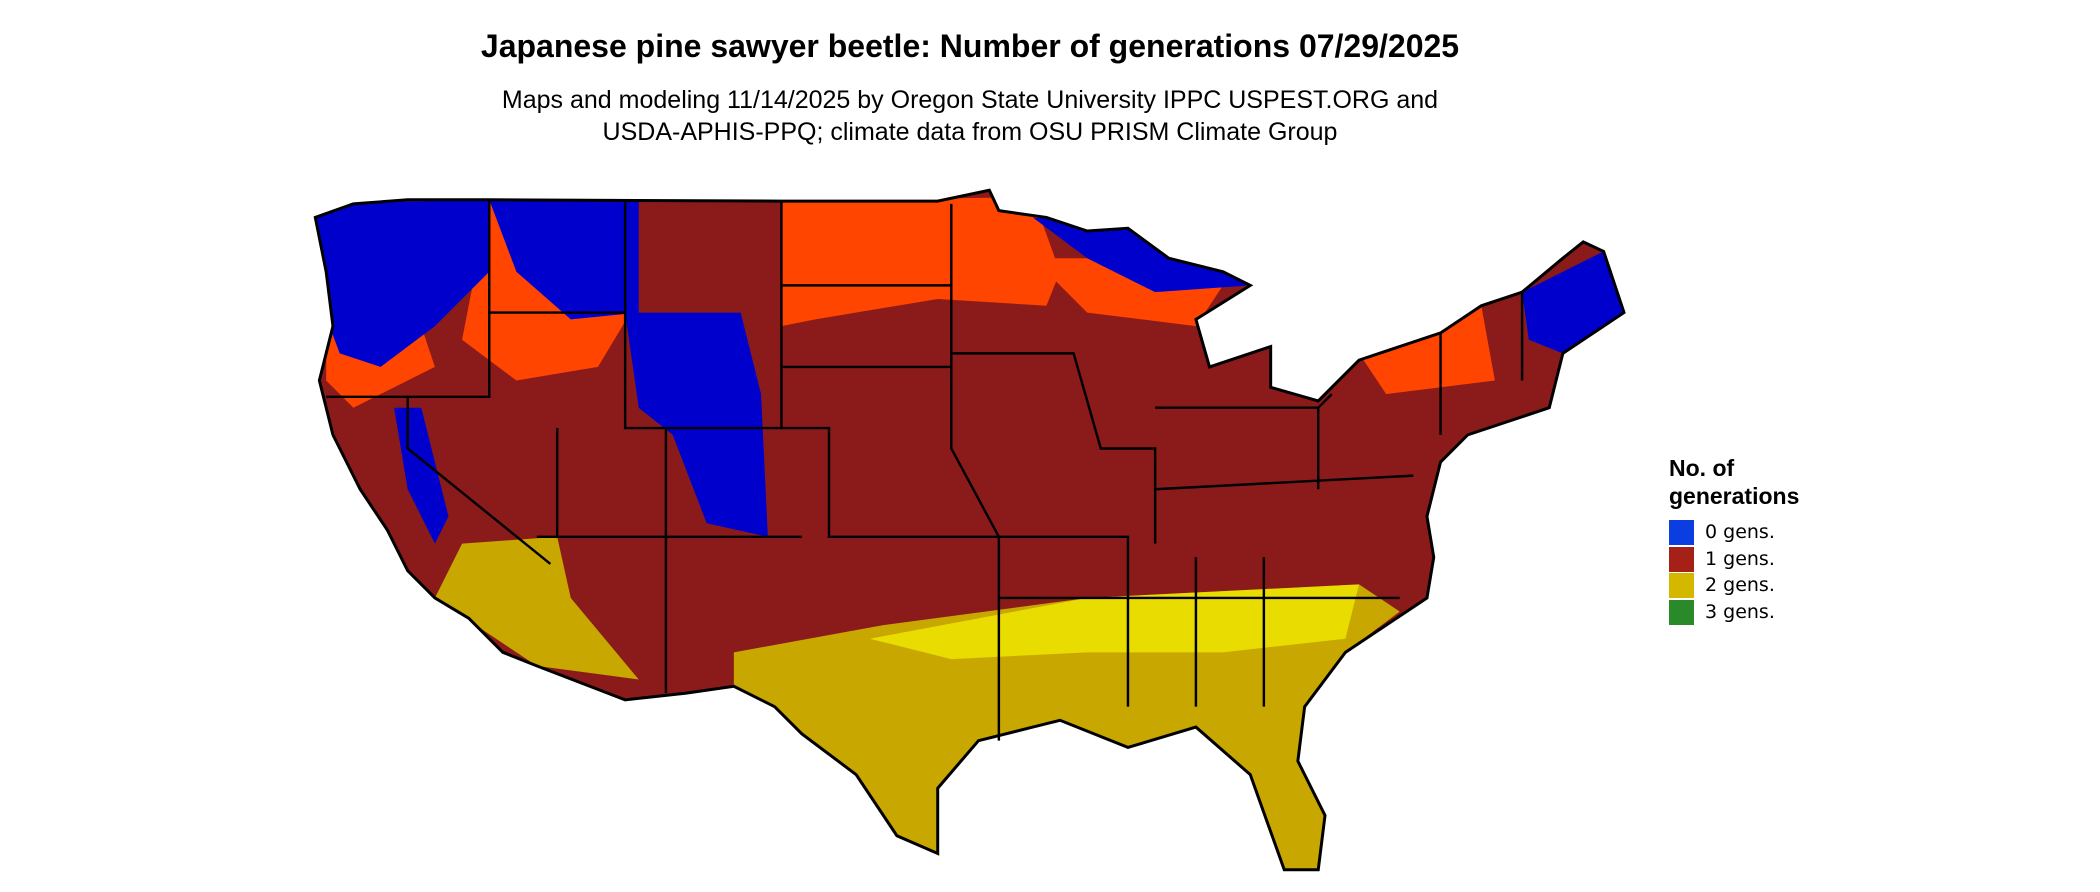 The height and width of the screenshot is (892, 2100). What do you see at coordinates (1734, 496) in the screenshot?
I see `legend-title: generations` at bounding box center [1734, 496].